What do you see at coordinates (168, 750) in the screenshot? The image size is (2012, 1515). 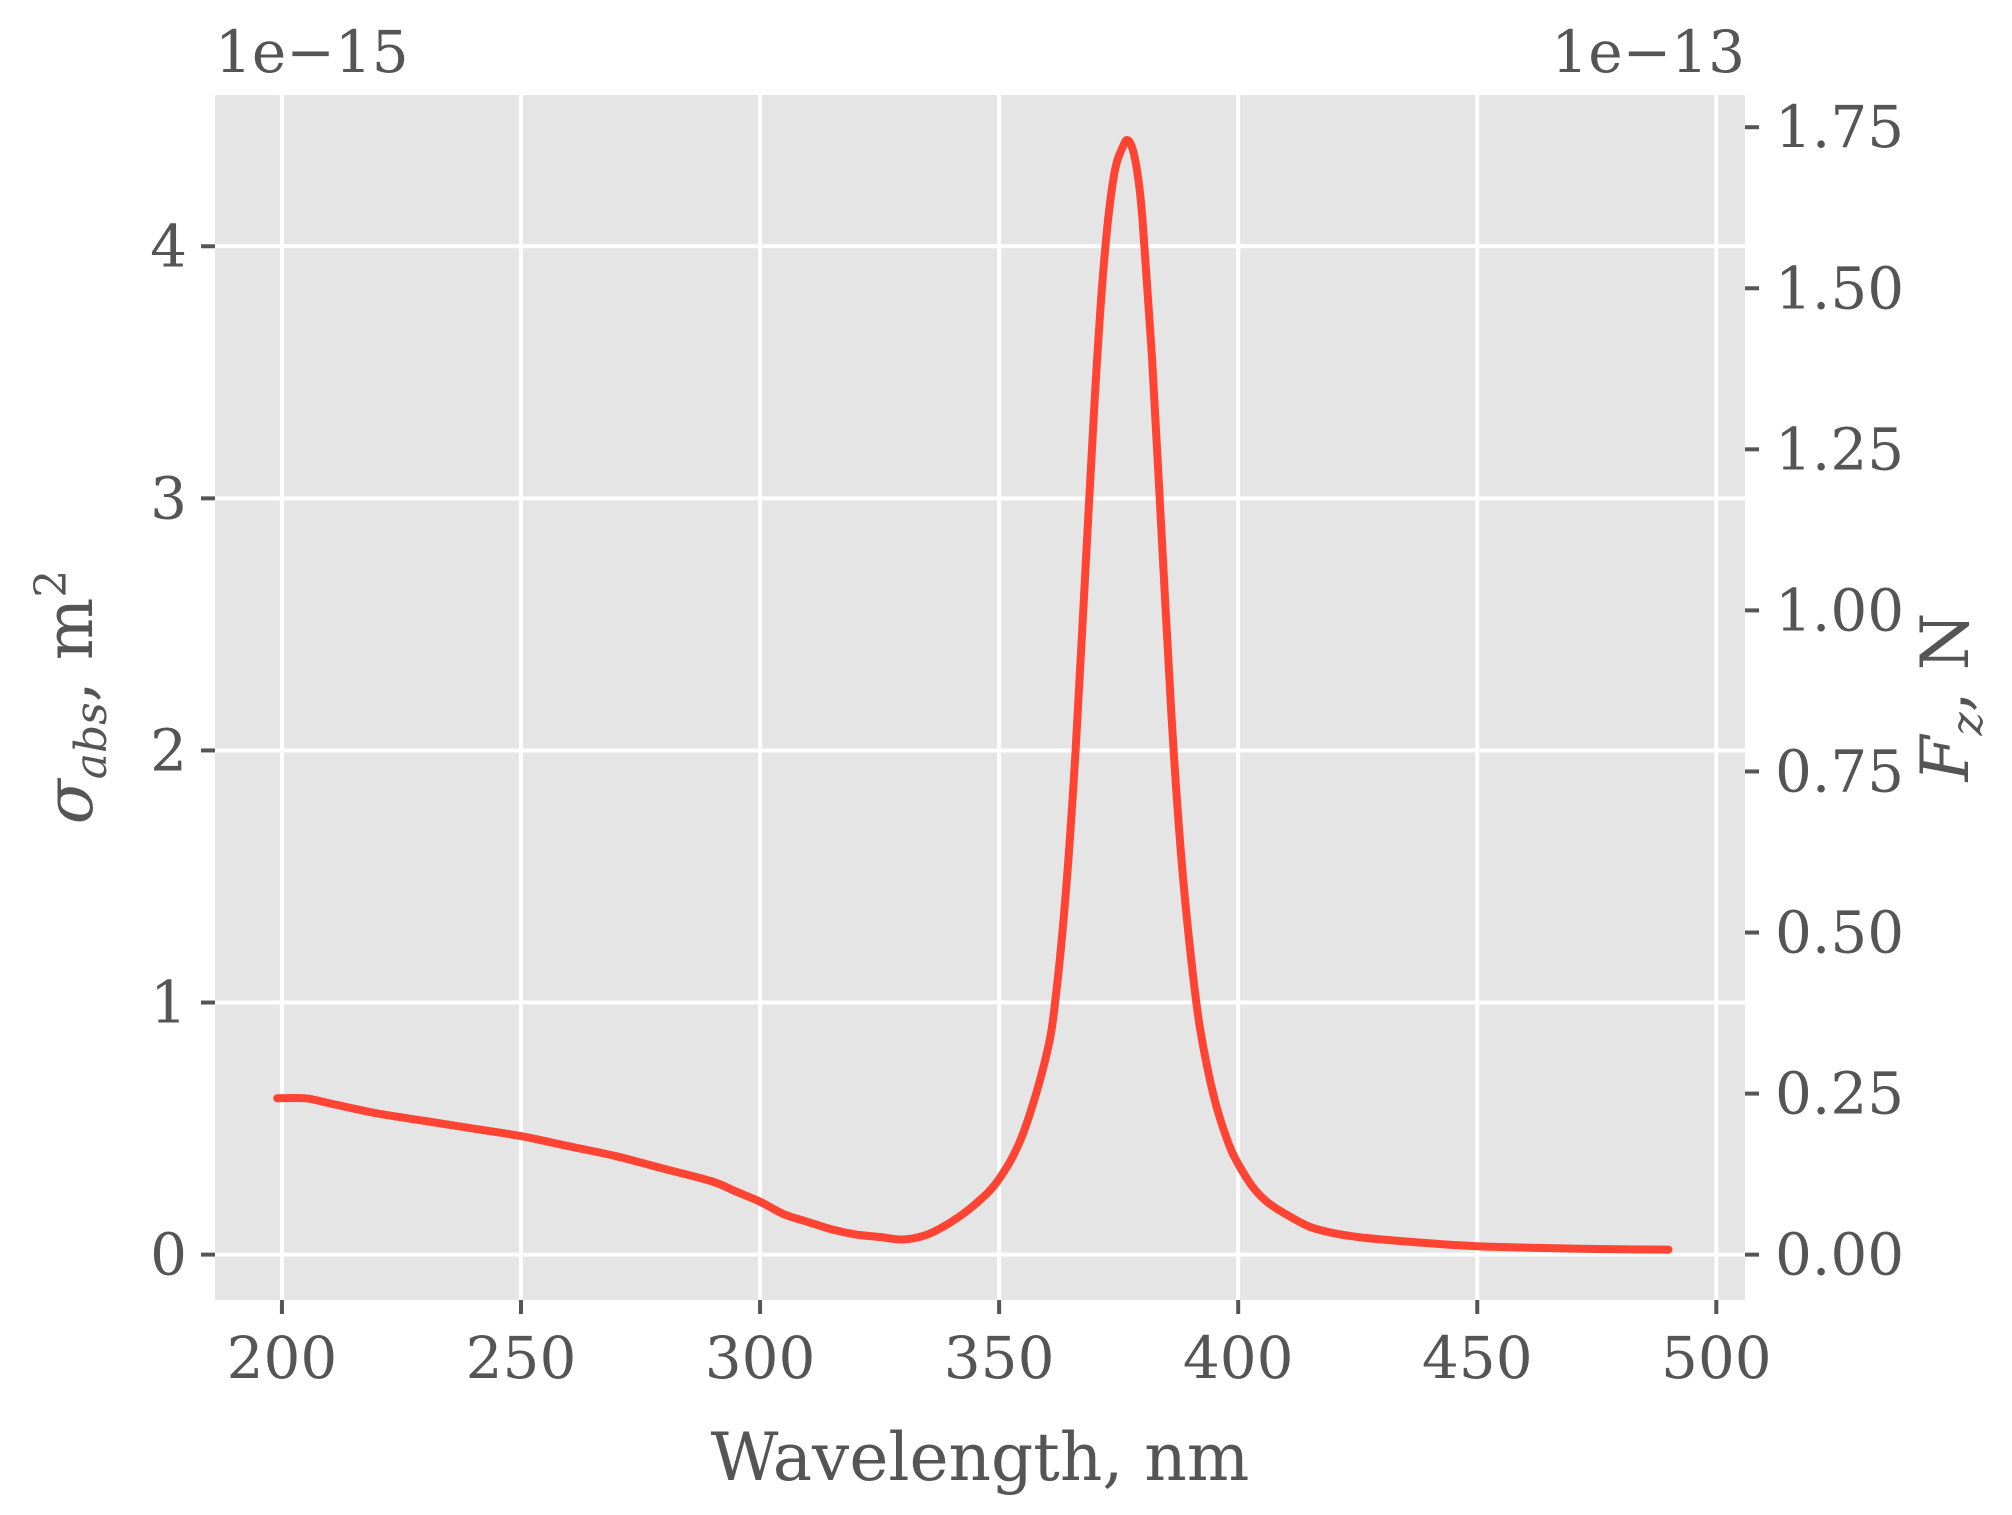 I see `y-left-tick-label: 2` at bounding box center [168, 750].